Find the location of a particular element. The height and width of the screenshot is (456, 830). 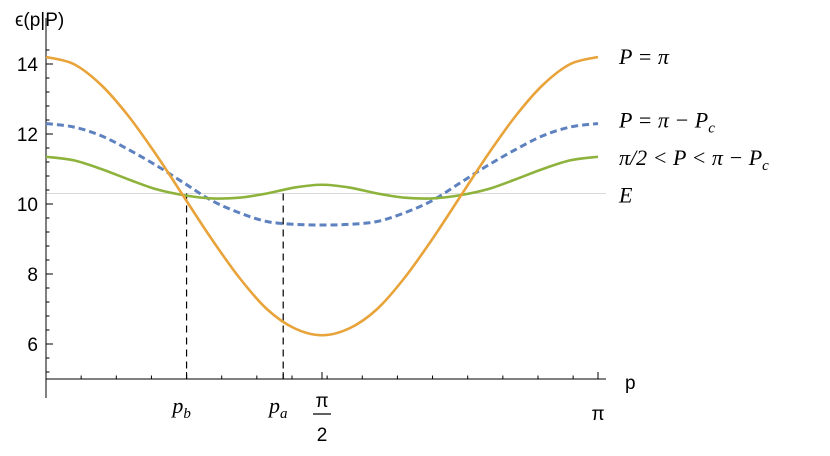

x-tick-label-numerator: π is located at coordinates (321, 401).